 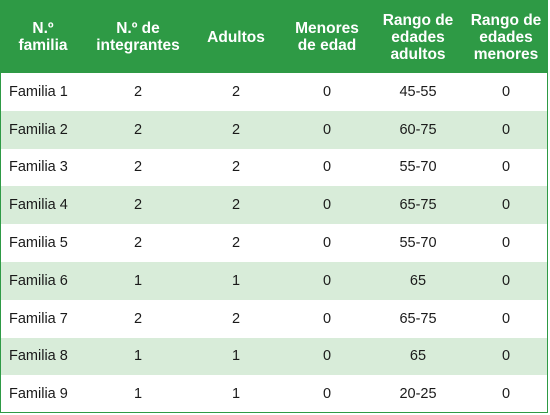 I want to click on cell-adult-age-range: 45-55, so click(x=418, y=91).